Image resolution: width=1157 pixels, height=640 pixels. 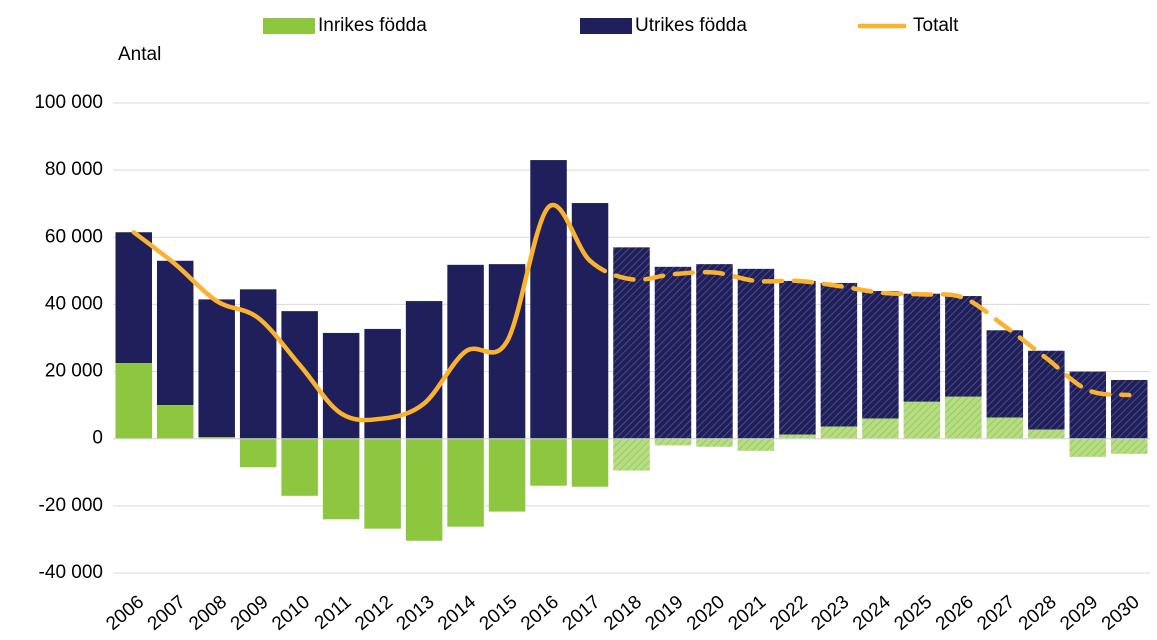 I want to click on x-tick-label: 2014, so click(x=457, y=613).